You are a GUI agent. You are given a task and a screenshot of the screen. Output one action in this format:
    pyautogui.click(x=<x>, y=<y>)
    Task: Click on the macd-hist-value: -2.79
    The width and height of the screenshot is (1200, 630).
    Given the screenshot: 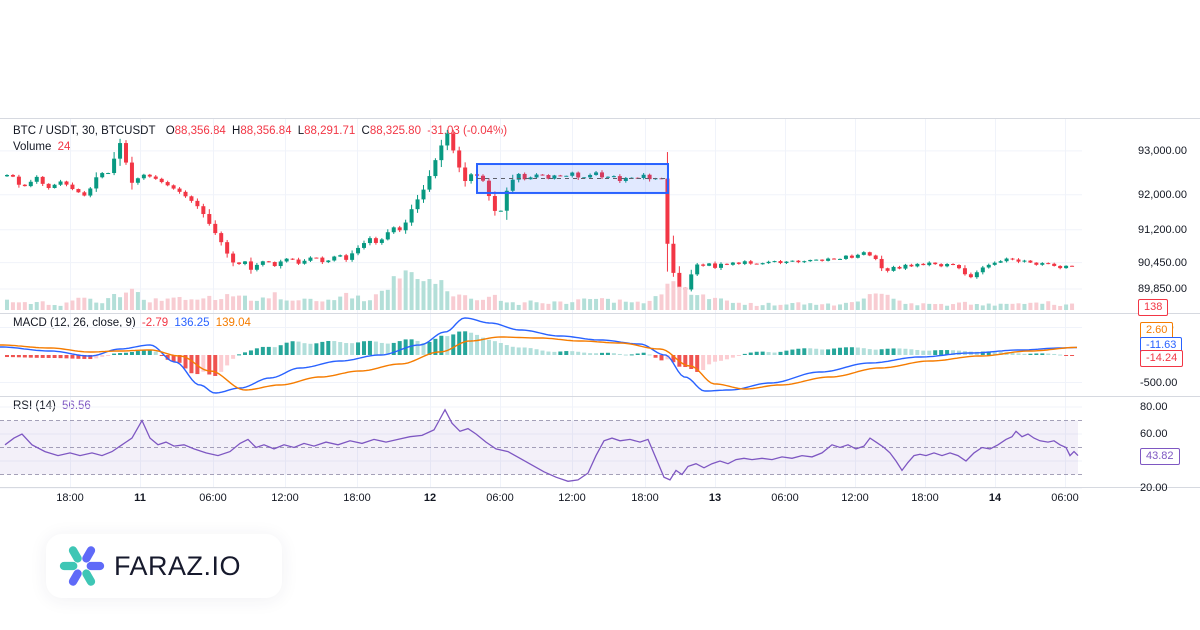 What is the action you would take?
    pyautogui.click(x=155, y=323)
    